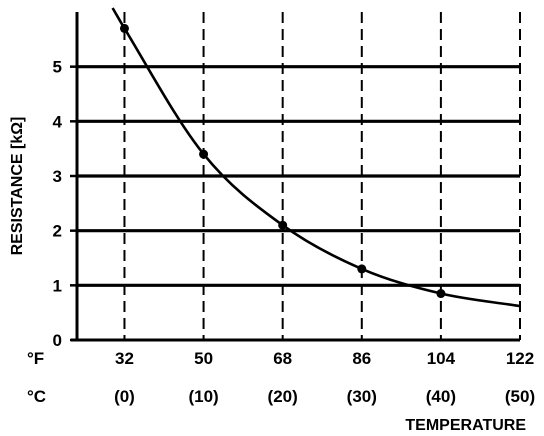  I want to click on x-tick-label-c-2: (20), so click(283, 396).